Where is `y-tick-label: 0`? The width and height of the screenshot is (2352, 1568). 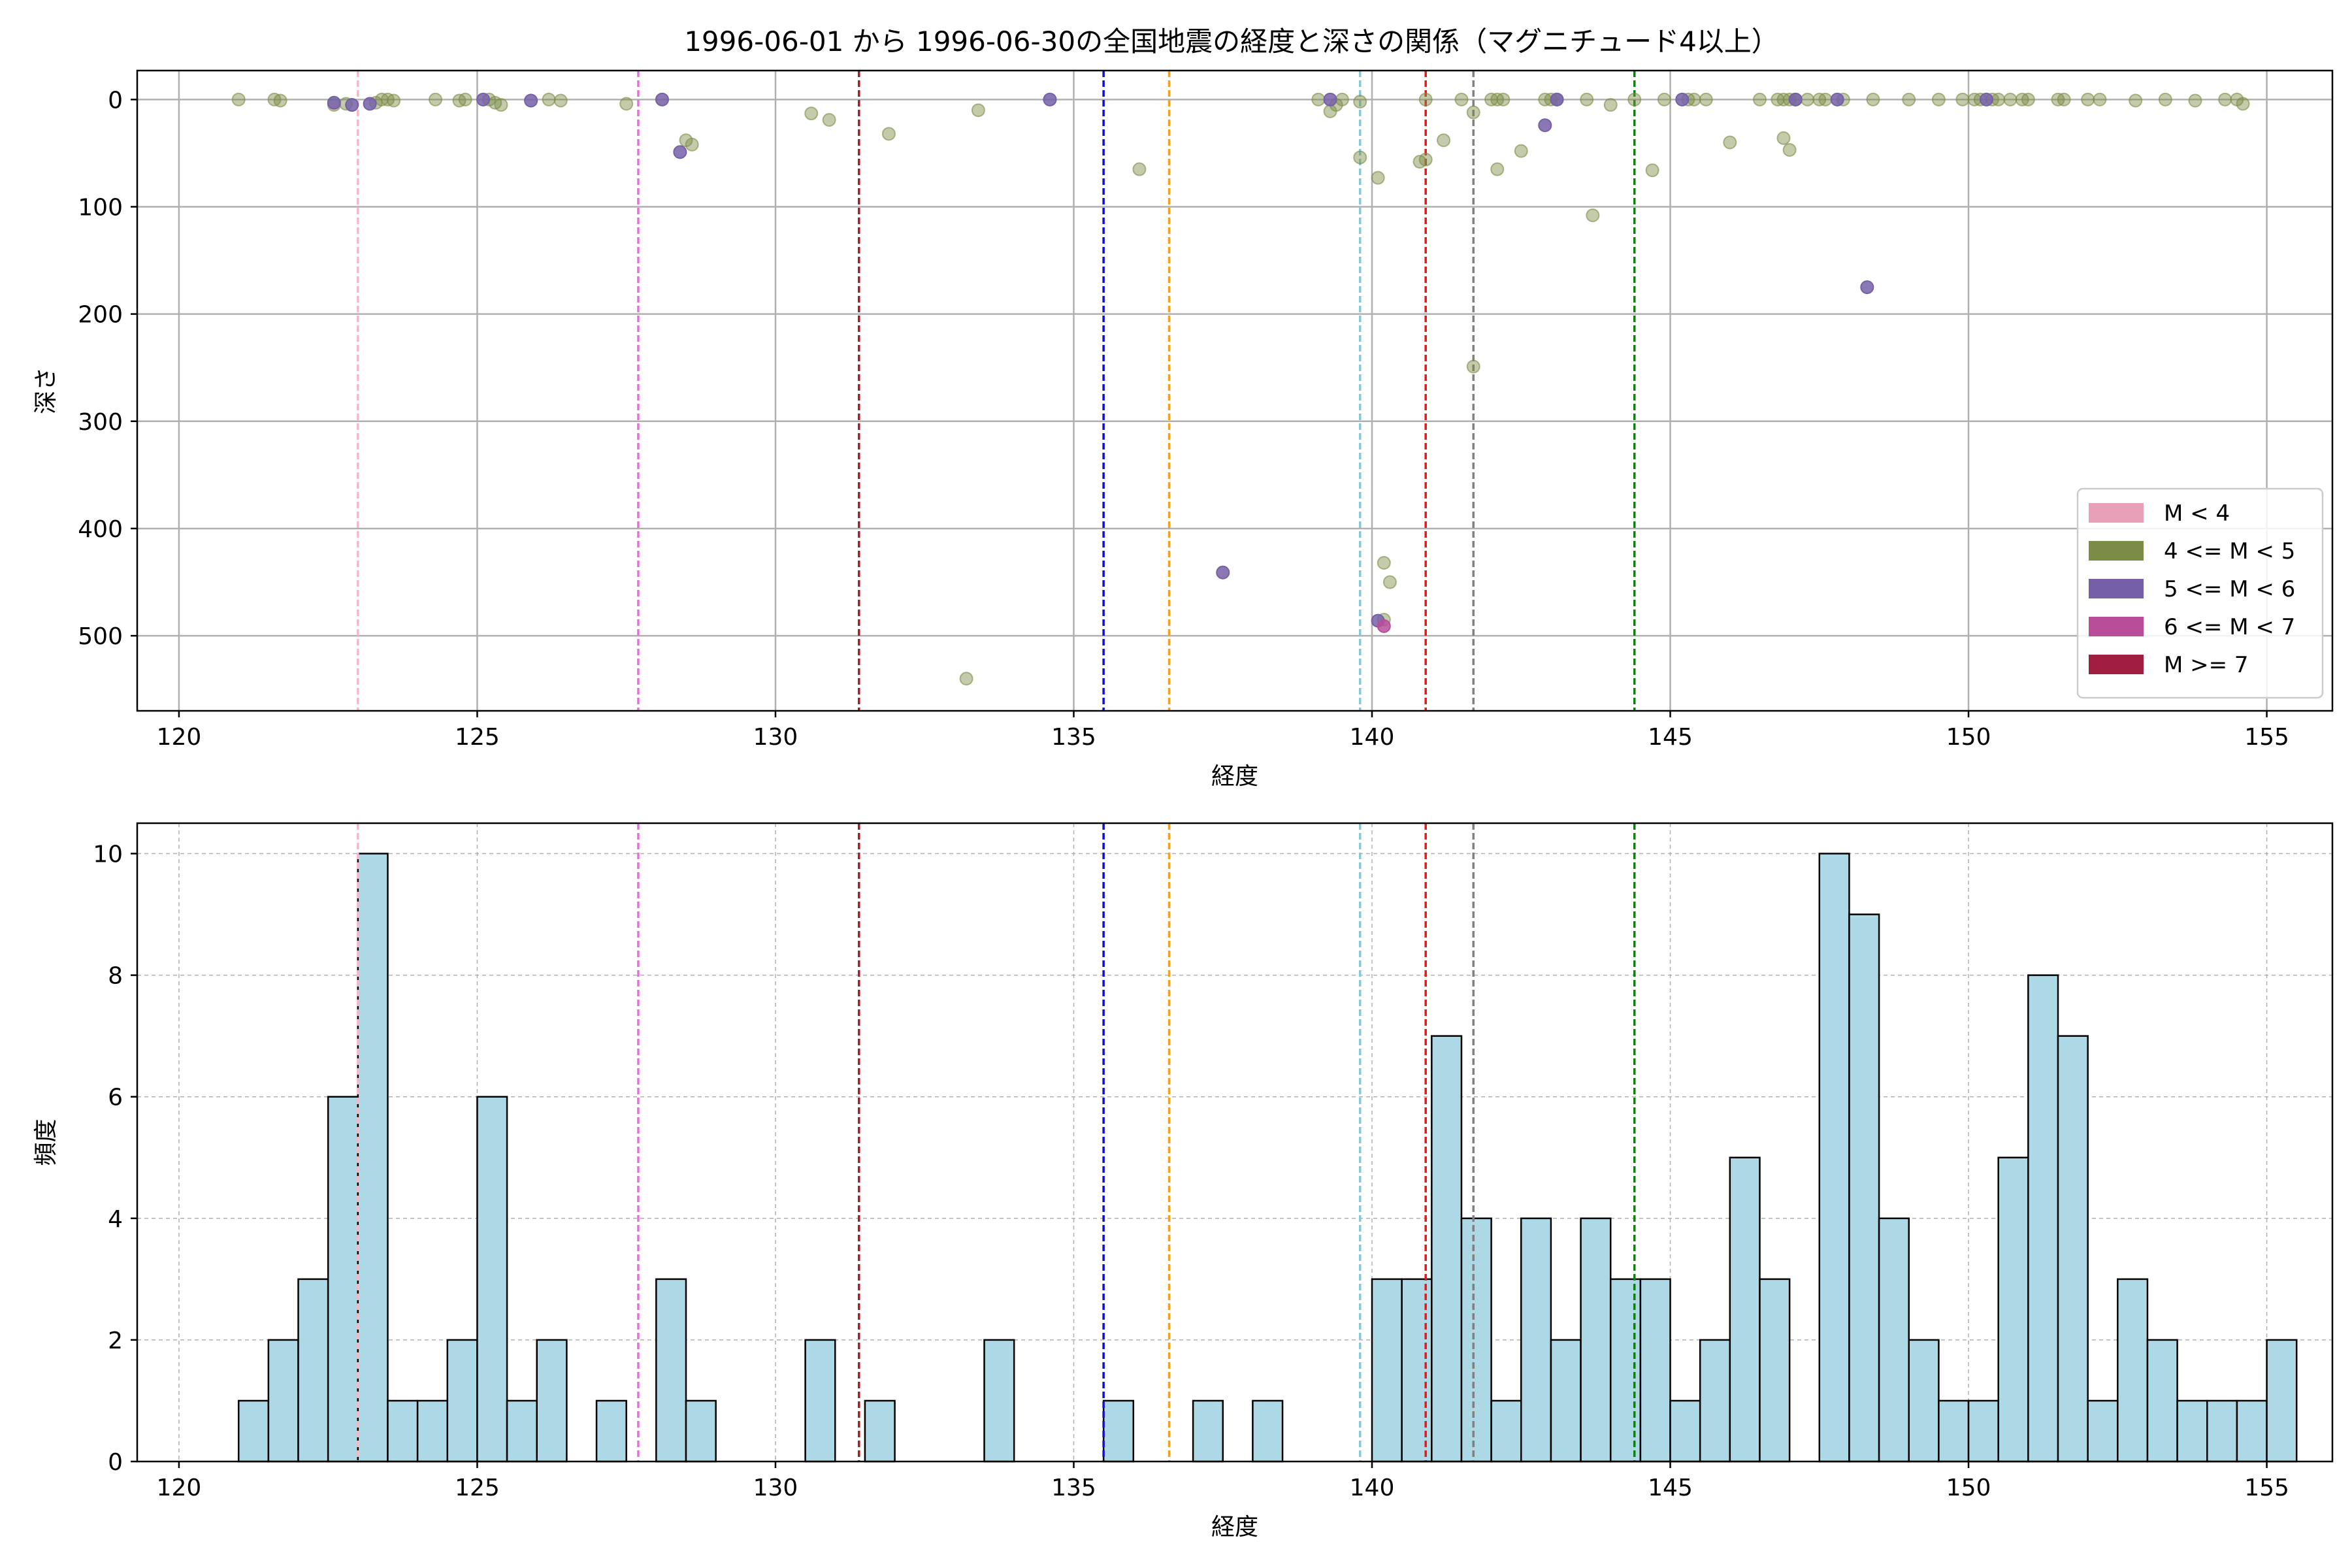
y-tick-label: 0 is located at coordinates (115, 100).